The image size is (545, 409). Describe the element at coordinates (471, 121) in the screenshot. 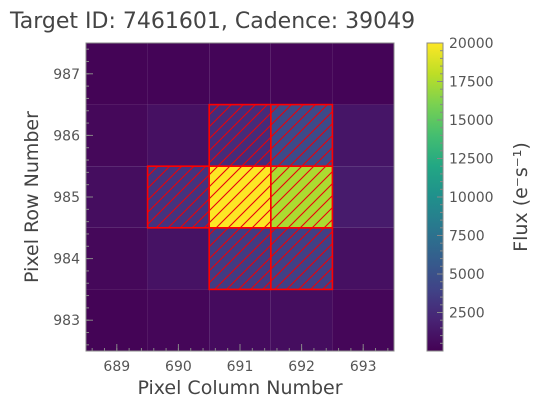

I see `colorbar-tick-label: 15000` at that location.